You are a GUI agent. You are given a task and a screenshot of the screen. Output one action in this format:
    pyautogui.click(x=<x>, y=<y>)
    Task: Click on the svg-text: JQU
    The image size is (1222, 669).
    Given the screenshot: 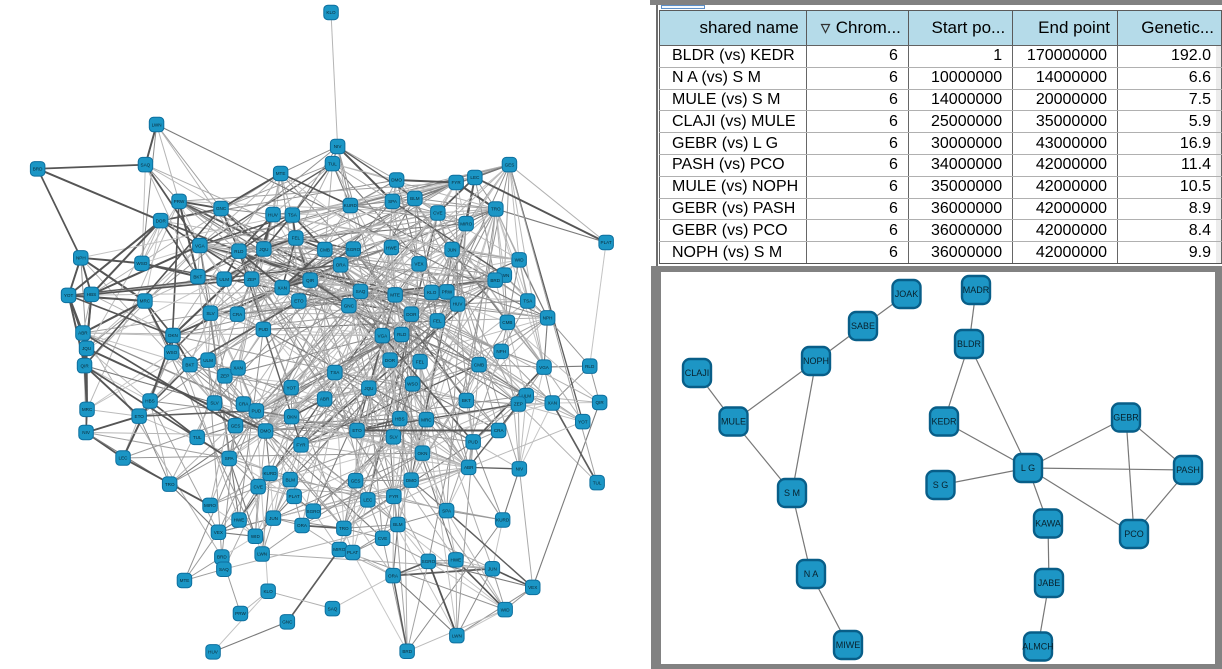 What is the action you would take?
    pyautogui.click(x=368, y=388)
    